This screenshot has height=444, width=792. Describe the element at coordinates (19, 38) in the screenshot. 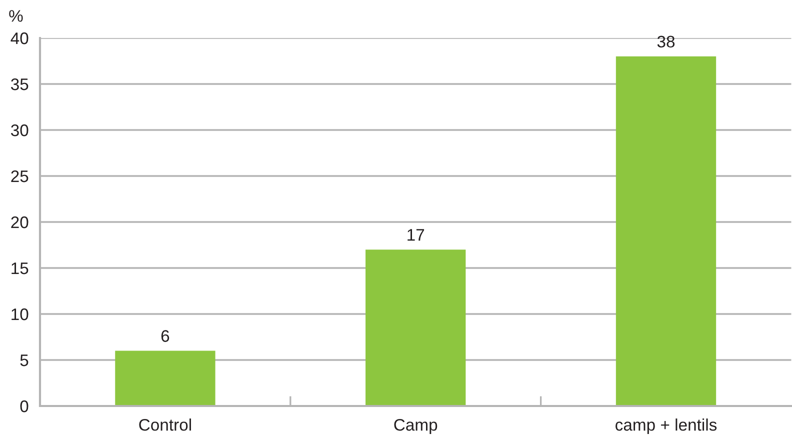

I see `y-tick-label: 40` at that location.